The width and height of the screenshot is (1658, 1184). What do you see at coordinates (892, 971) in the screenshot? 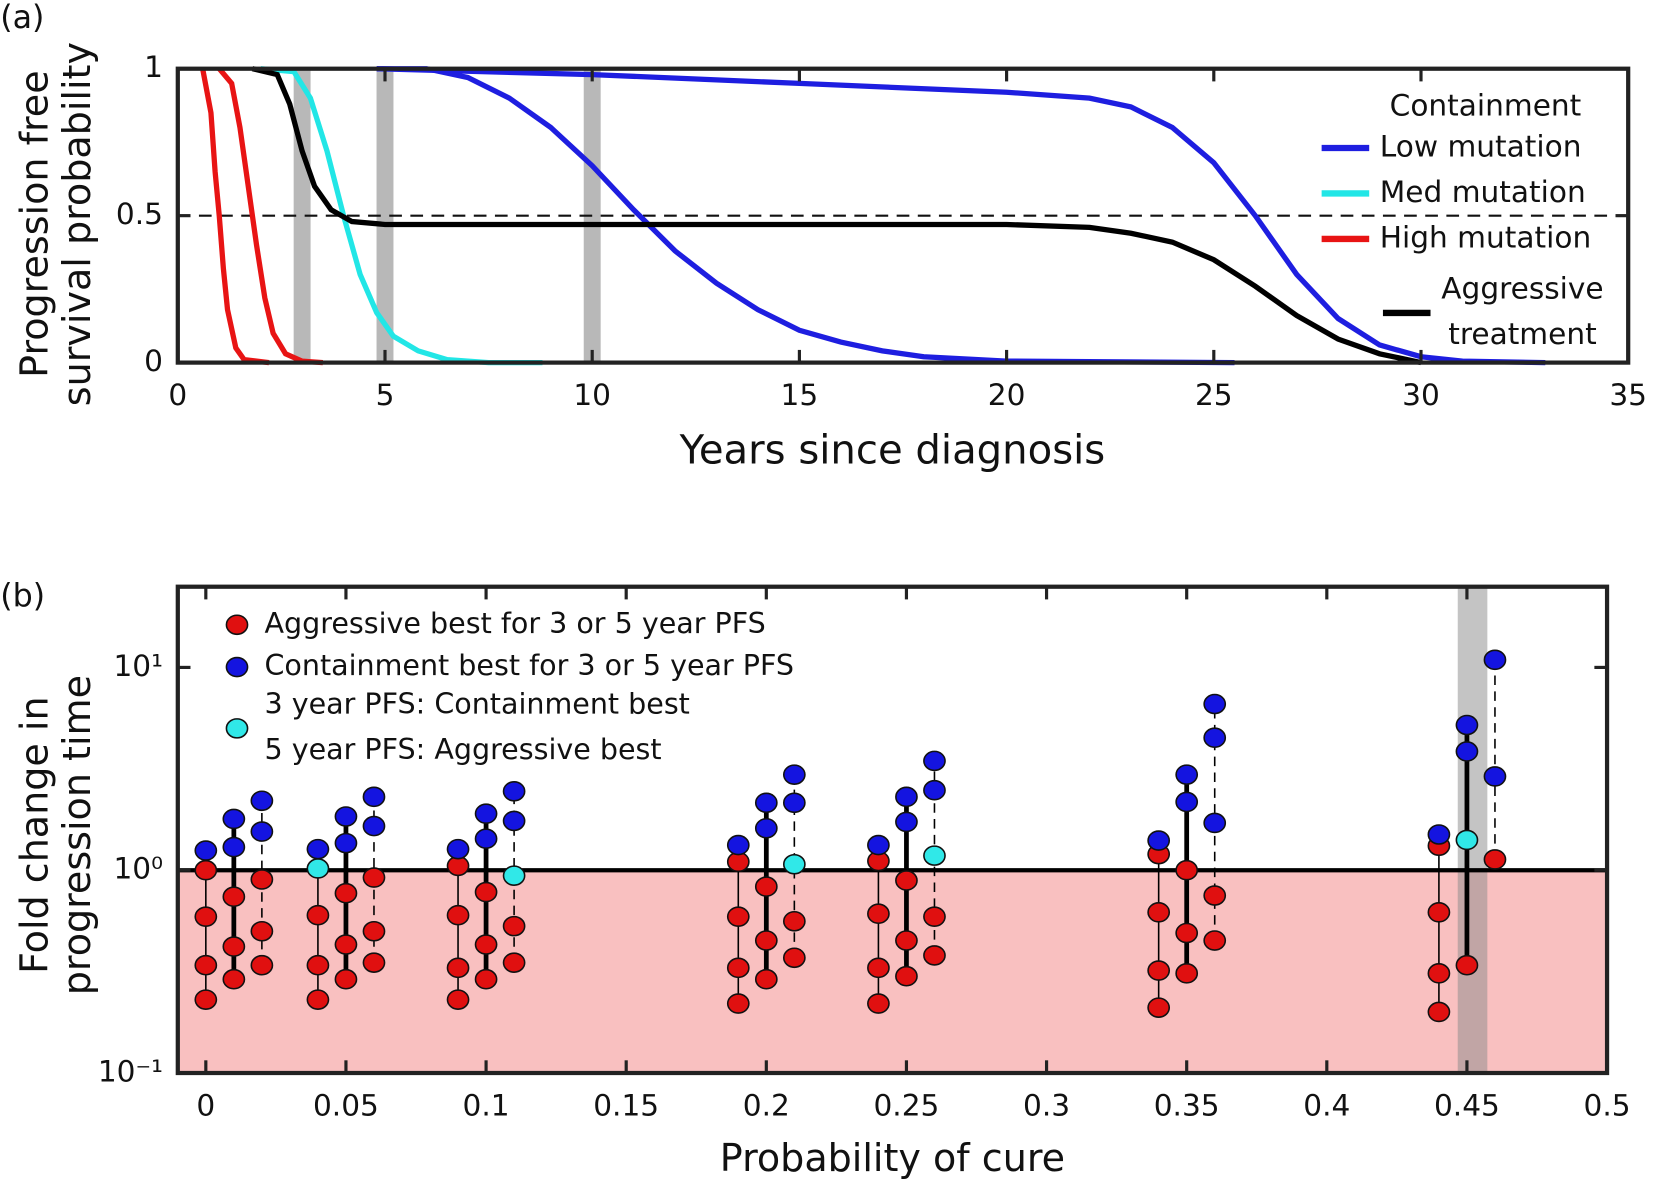
I see `shaded-region` at bounding box center [892, 971].